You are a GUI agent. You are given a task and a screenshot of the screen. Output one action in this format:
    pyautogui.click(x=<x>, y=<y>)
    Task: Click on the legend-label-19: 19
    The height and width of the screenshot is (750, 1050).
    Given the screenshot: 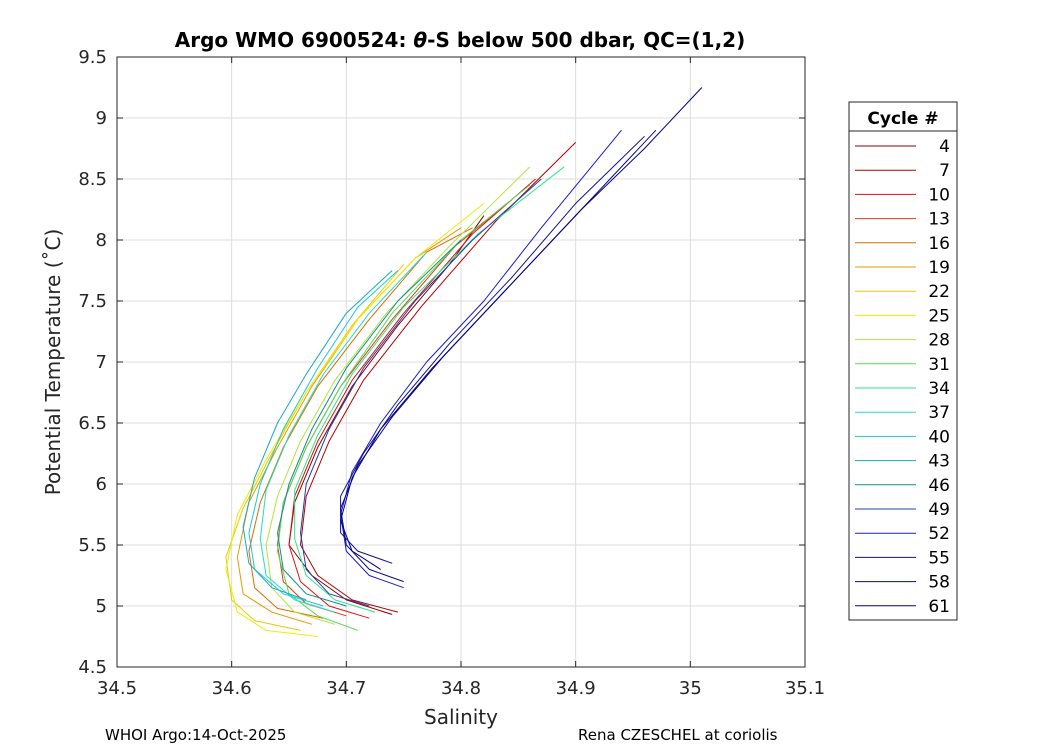 What is the action you would take?
    pyautogui.click(x=939, y=268)
    